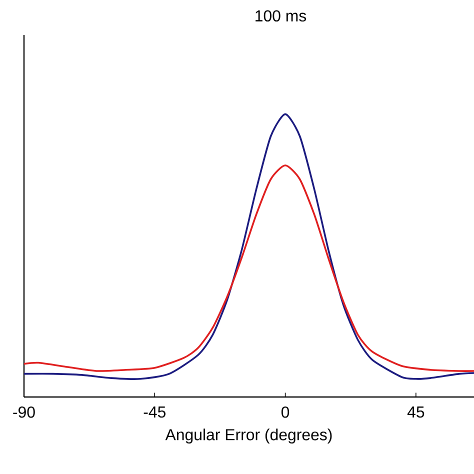 The height and width of the screenshot is (474, 474). What do you see at coordinates (415, 412) in the screenshot?
I see `x-tick-label: 45` at bounding box center [415, 412].